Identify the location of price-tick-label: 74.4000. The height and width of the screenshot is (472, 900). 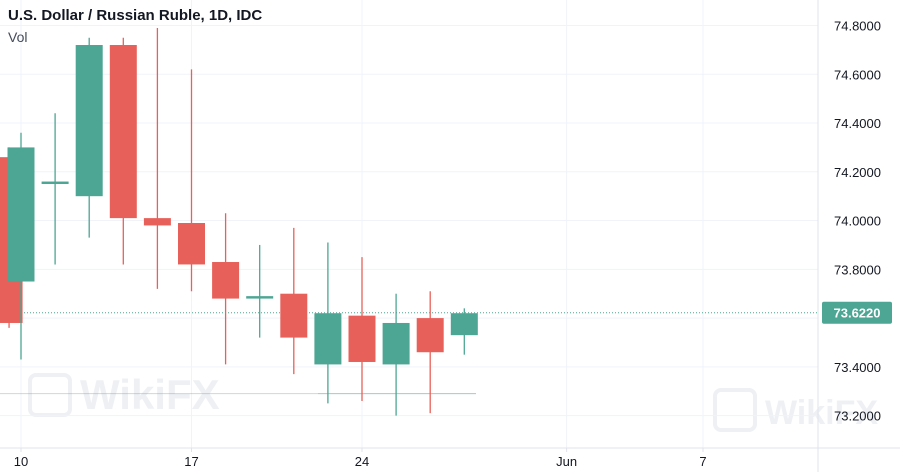
(857, 123).